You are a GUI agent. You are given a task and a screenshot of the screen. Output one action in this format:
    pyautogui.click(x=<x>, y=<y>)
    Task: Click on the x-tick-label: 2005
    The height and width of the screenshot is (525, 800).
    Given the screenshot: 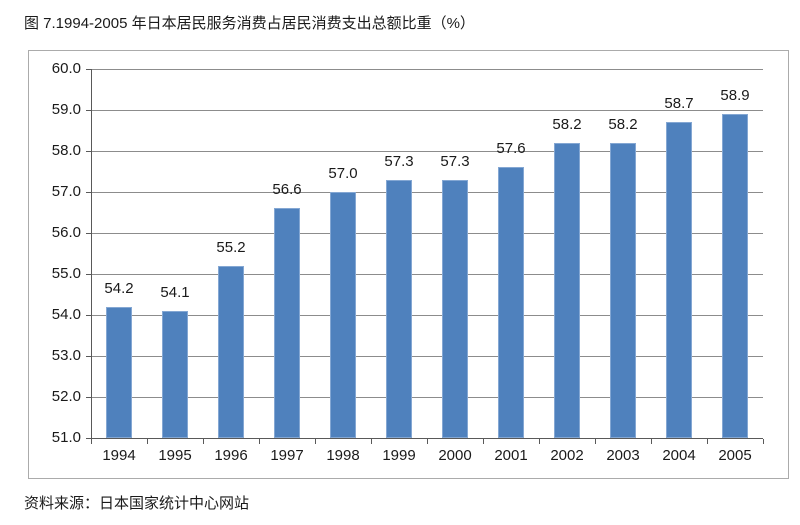 What is the action you would take?
    pyautogui.click(x=735, y=455)
    